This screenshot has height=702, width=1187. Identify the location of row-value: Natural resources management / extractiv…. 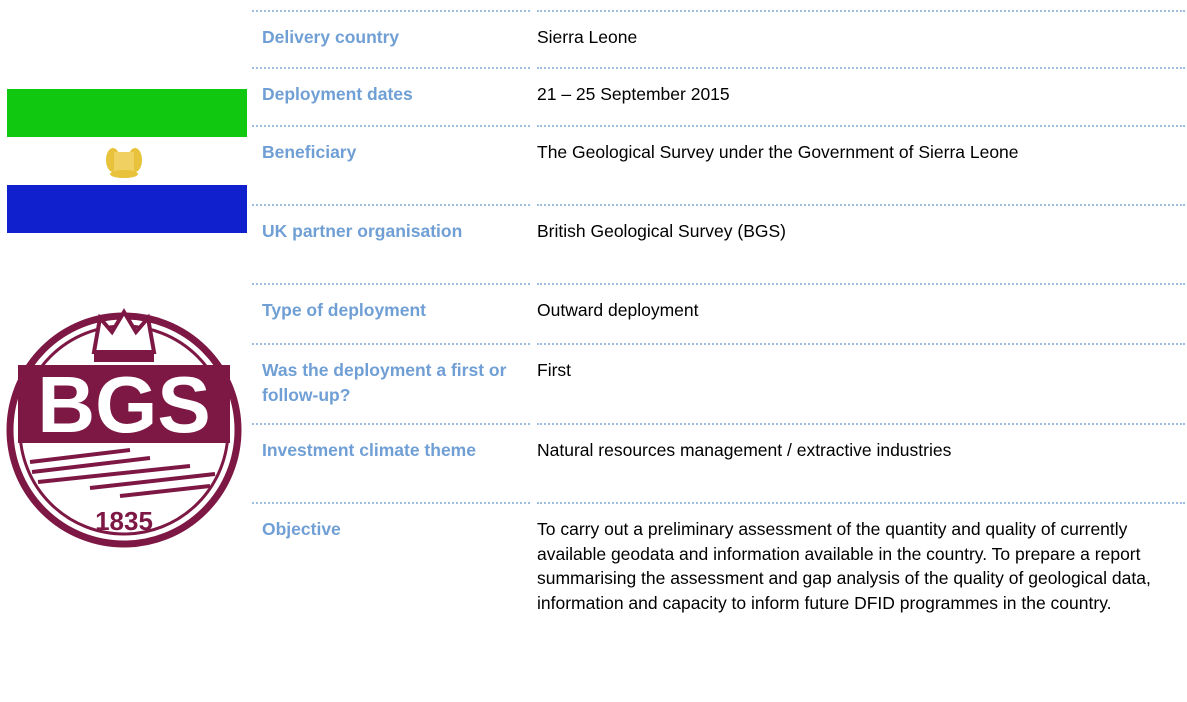
(744, 450).